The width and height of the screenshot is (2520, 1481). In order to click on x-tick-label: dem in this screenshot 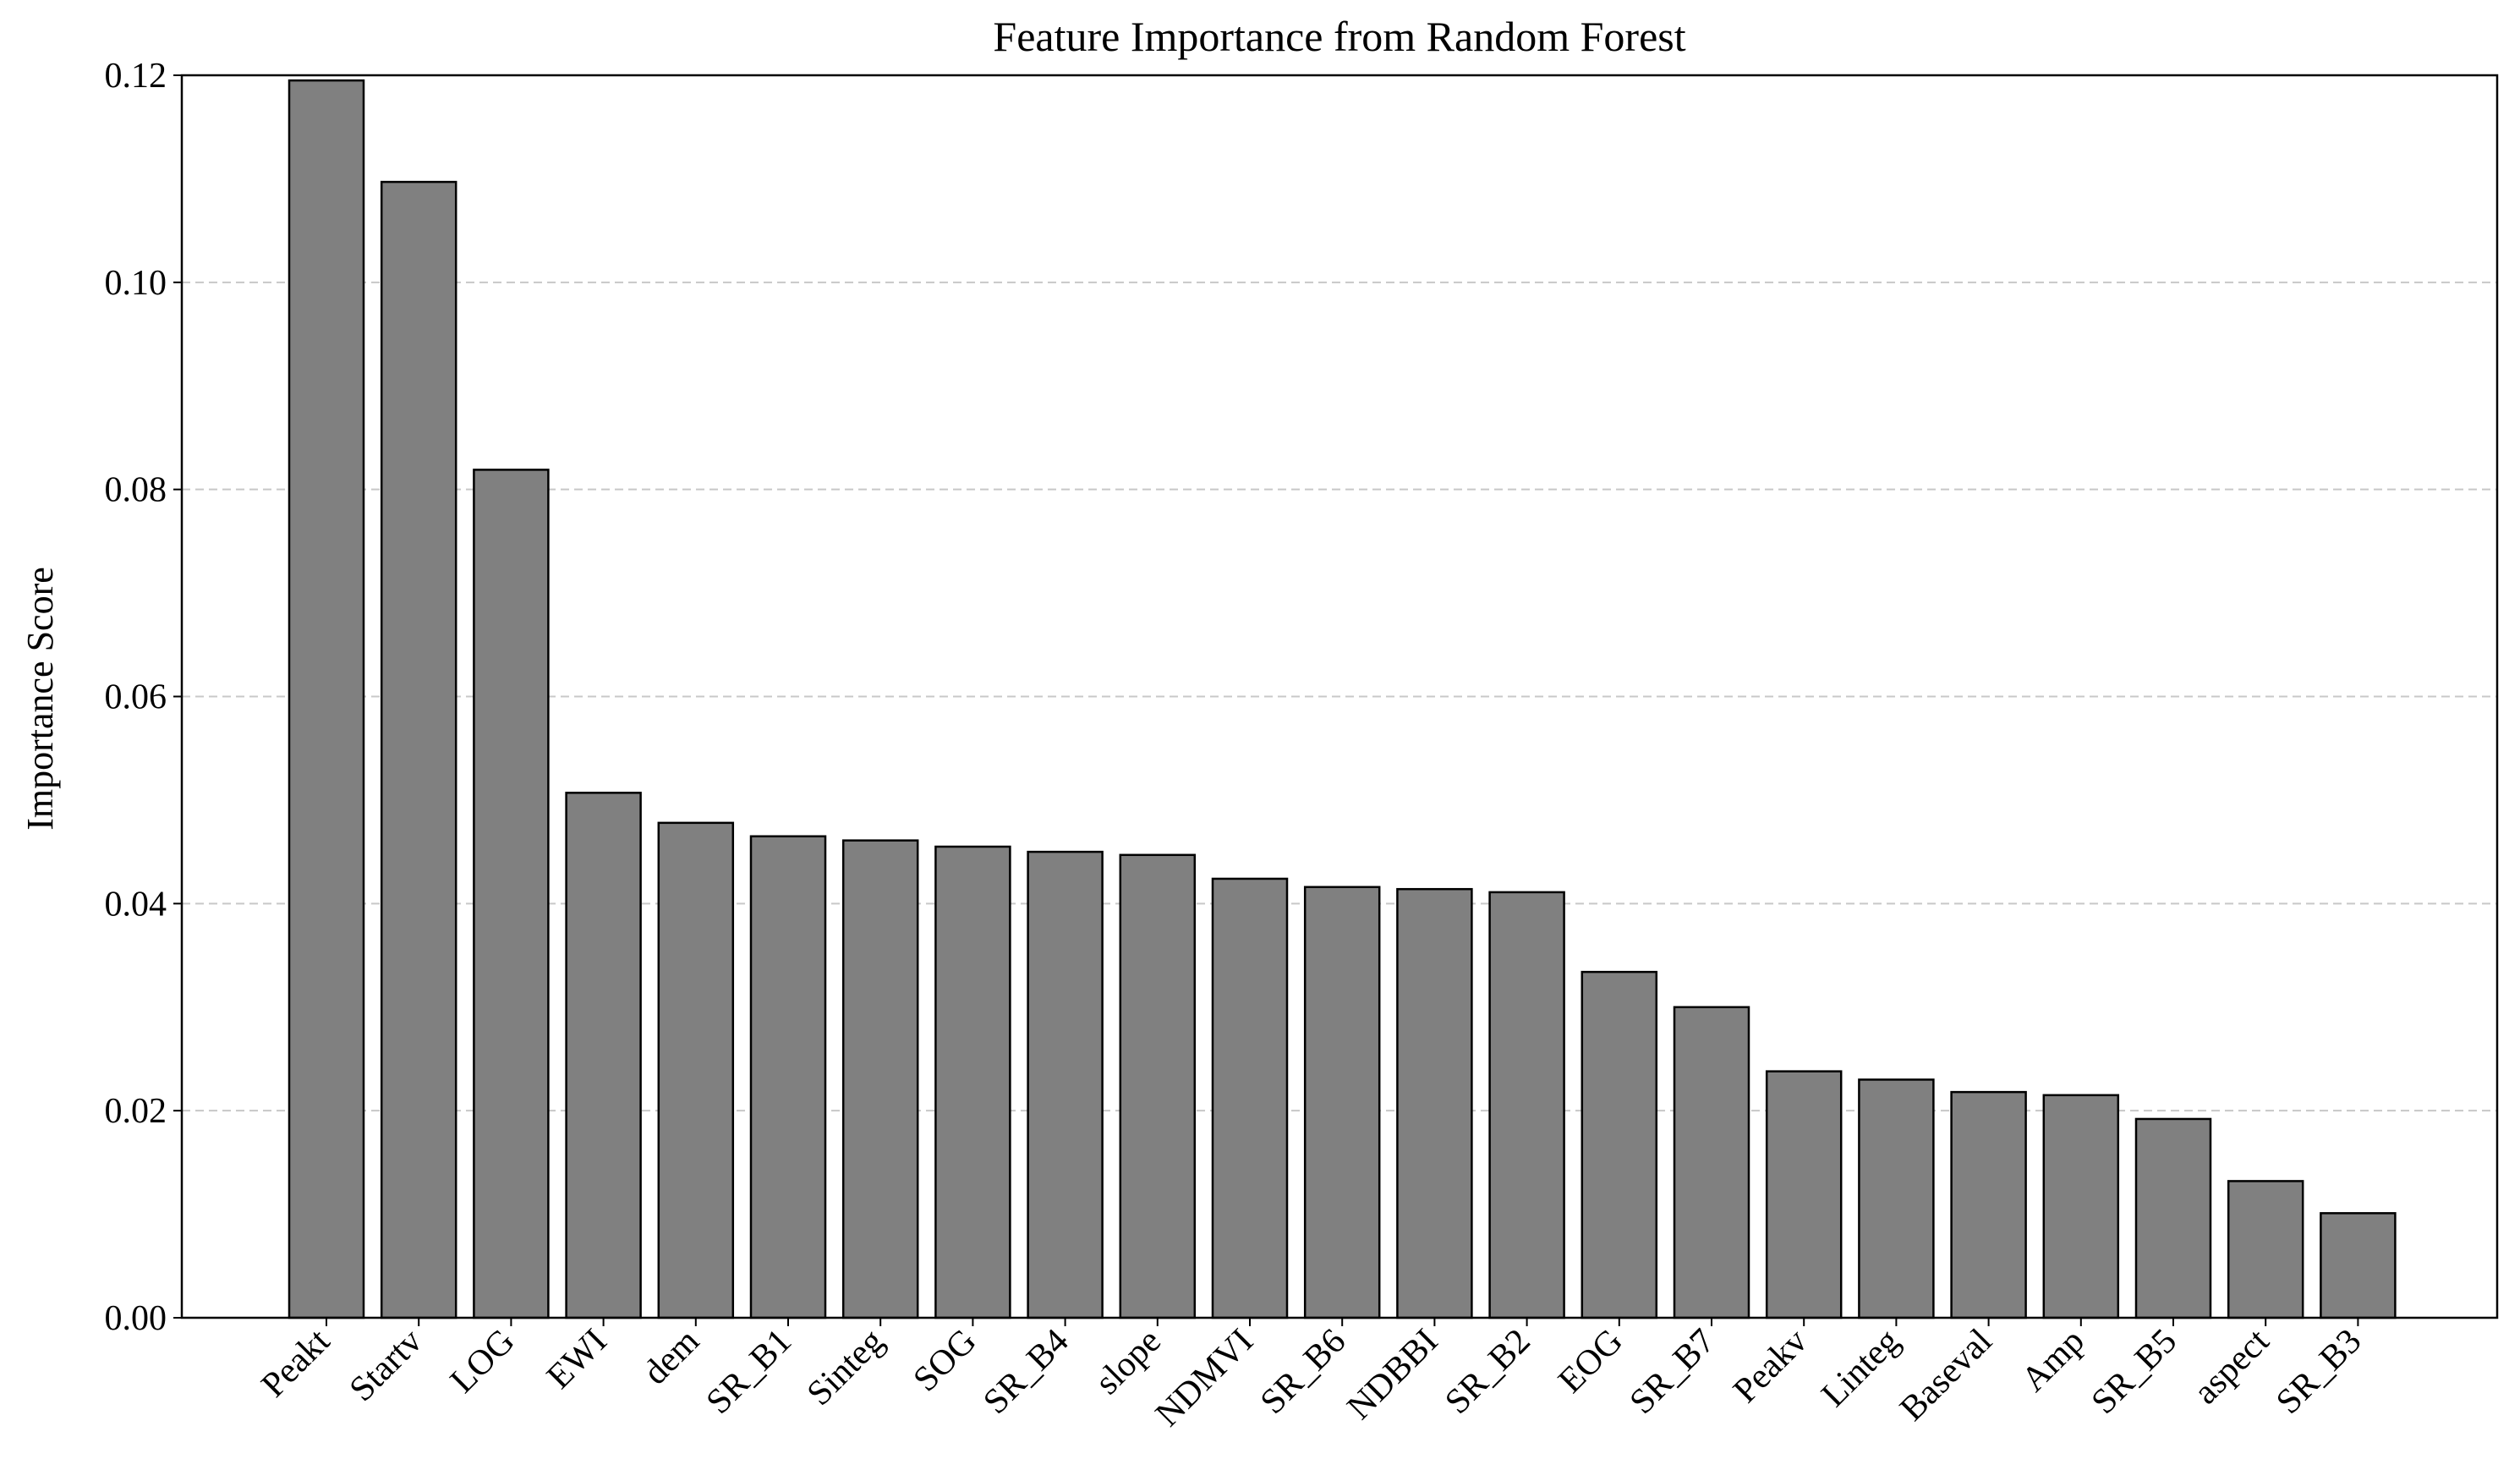, I will do `click(671, 1356)`.